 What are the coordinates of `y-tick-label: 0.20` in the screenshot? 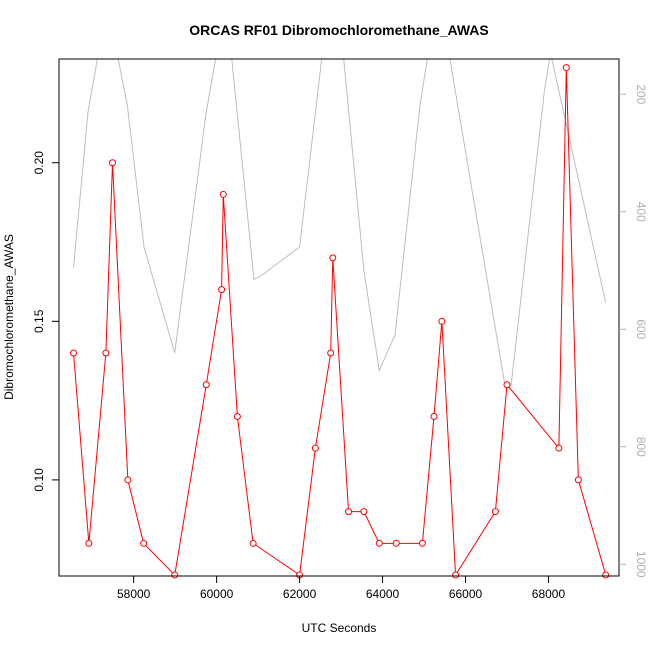 It's located at (39, 163).